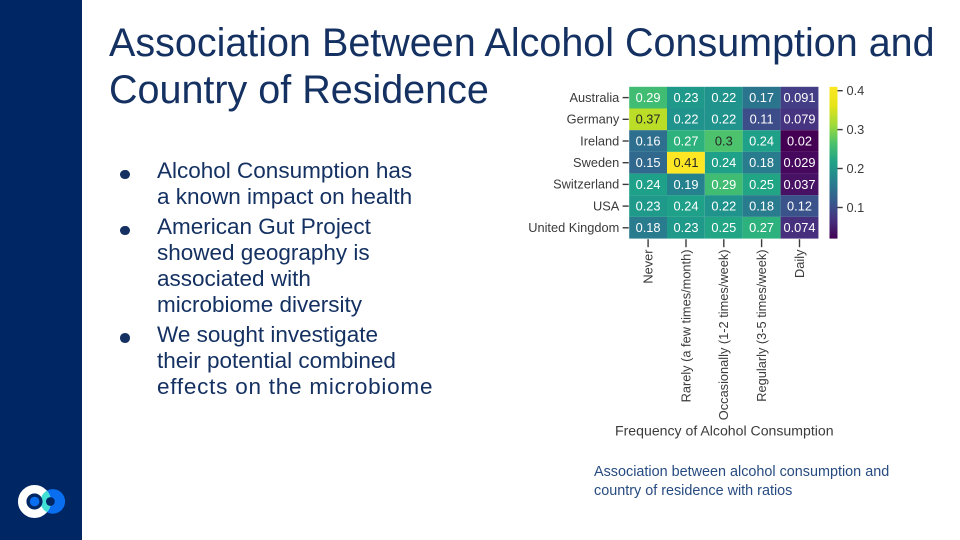 This screenshot has height=540, width=960. I want to click on svg-text: 0.4, so click(856, 90).